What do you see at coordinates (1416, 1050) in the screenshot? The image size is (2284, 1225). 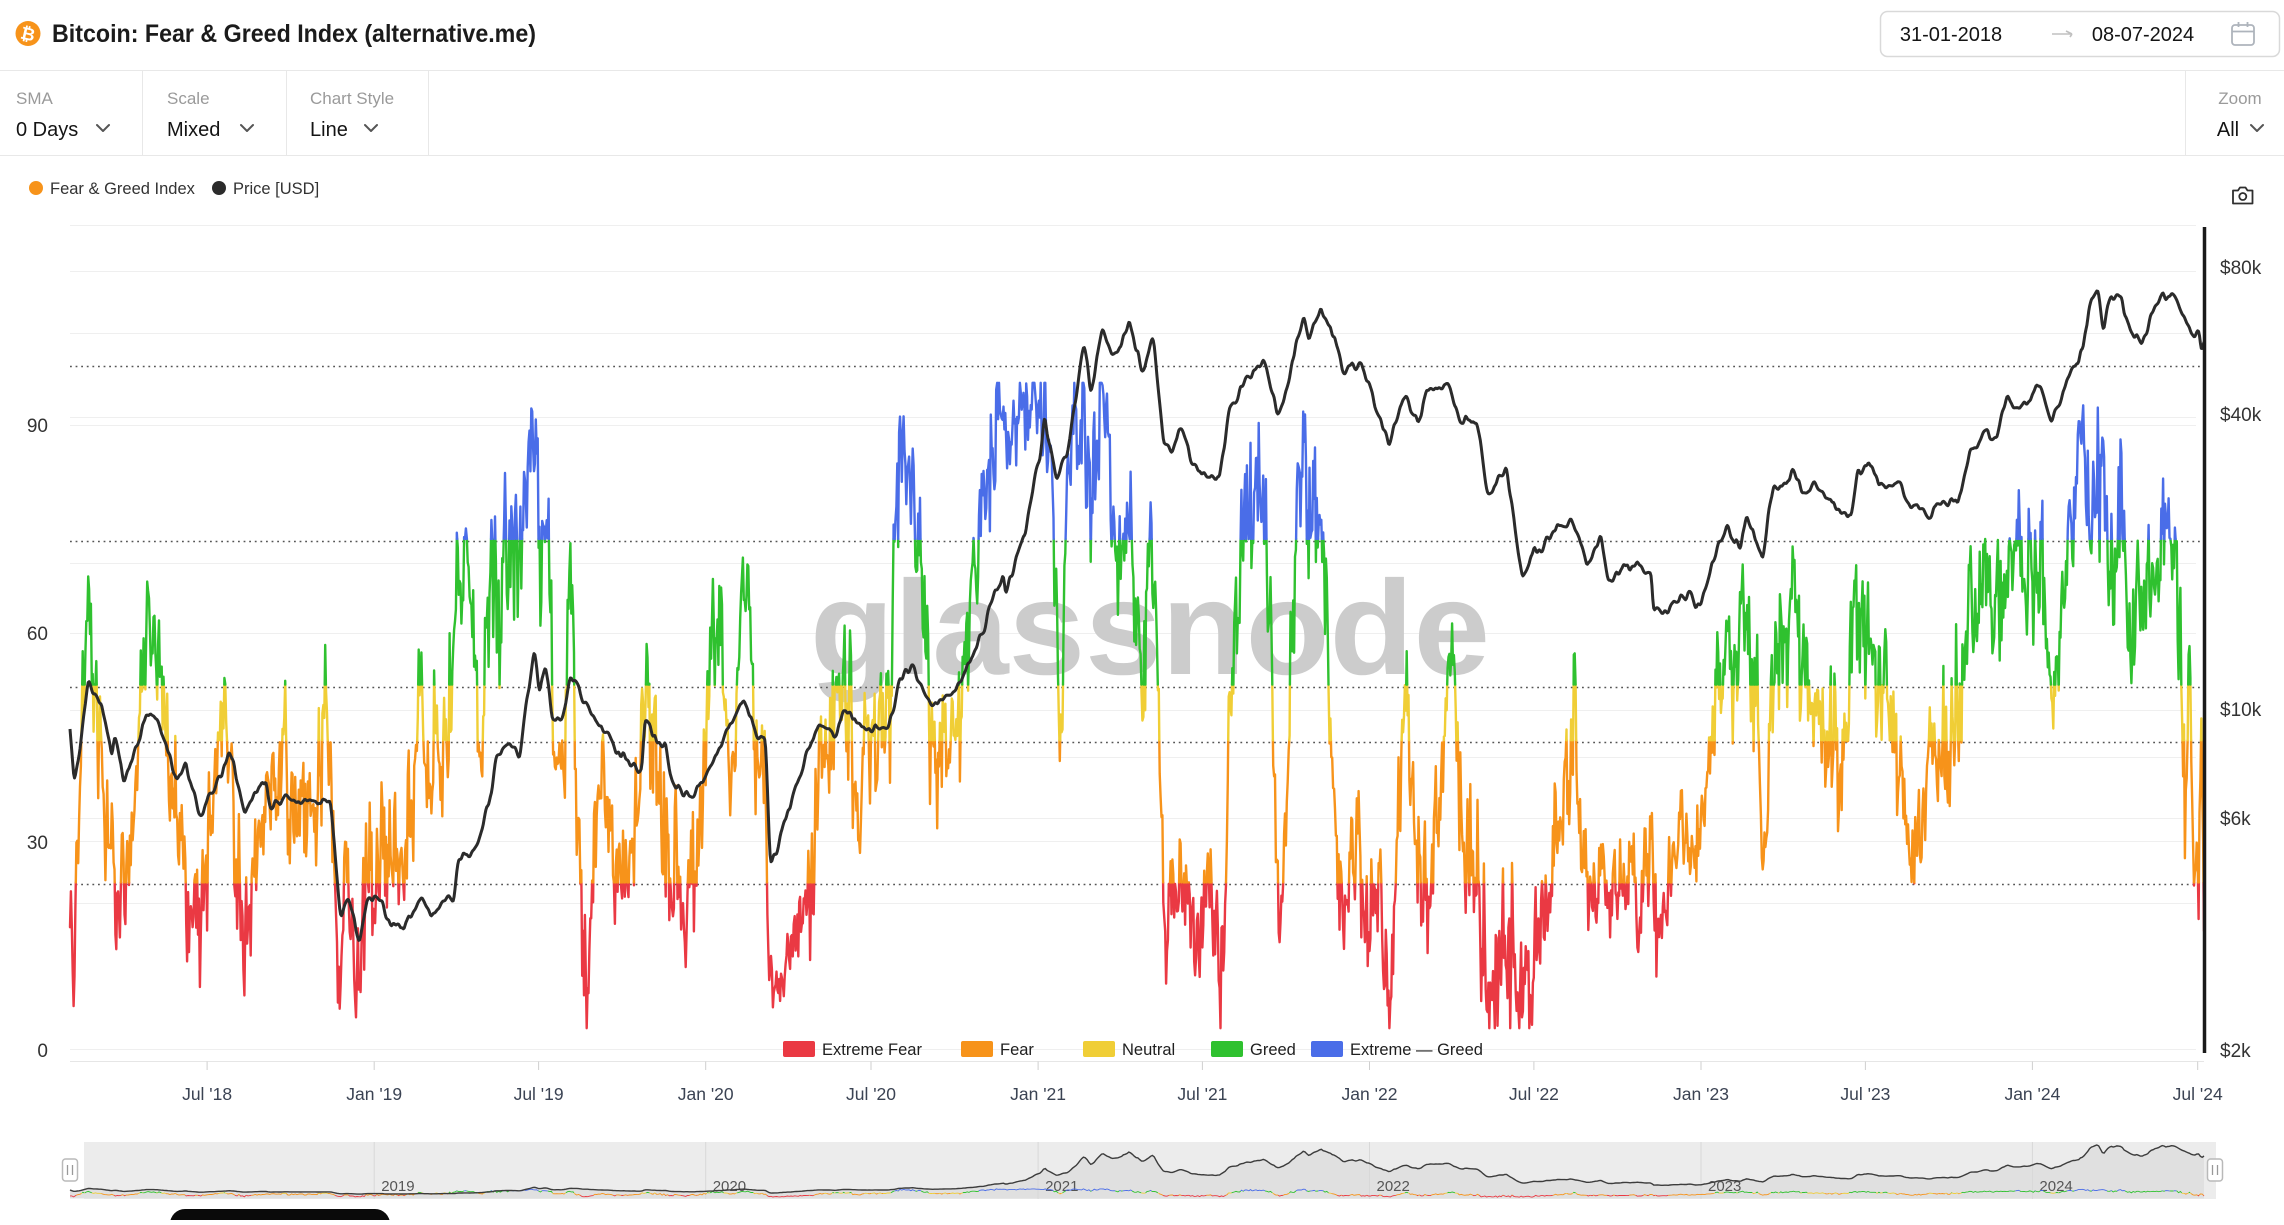 I see `svg-text: Extreme — Greed` at bounding box center [1416, 1050].